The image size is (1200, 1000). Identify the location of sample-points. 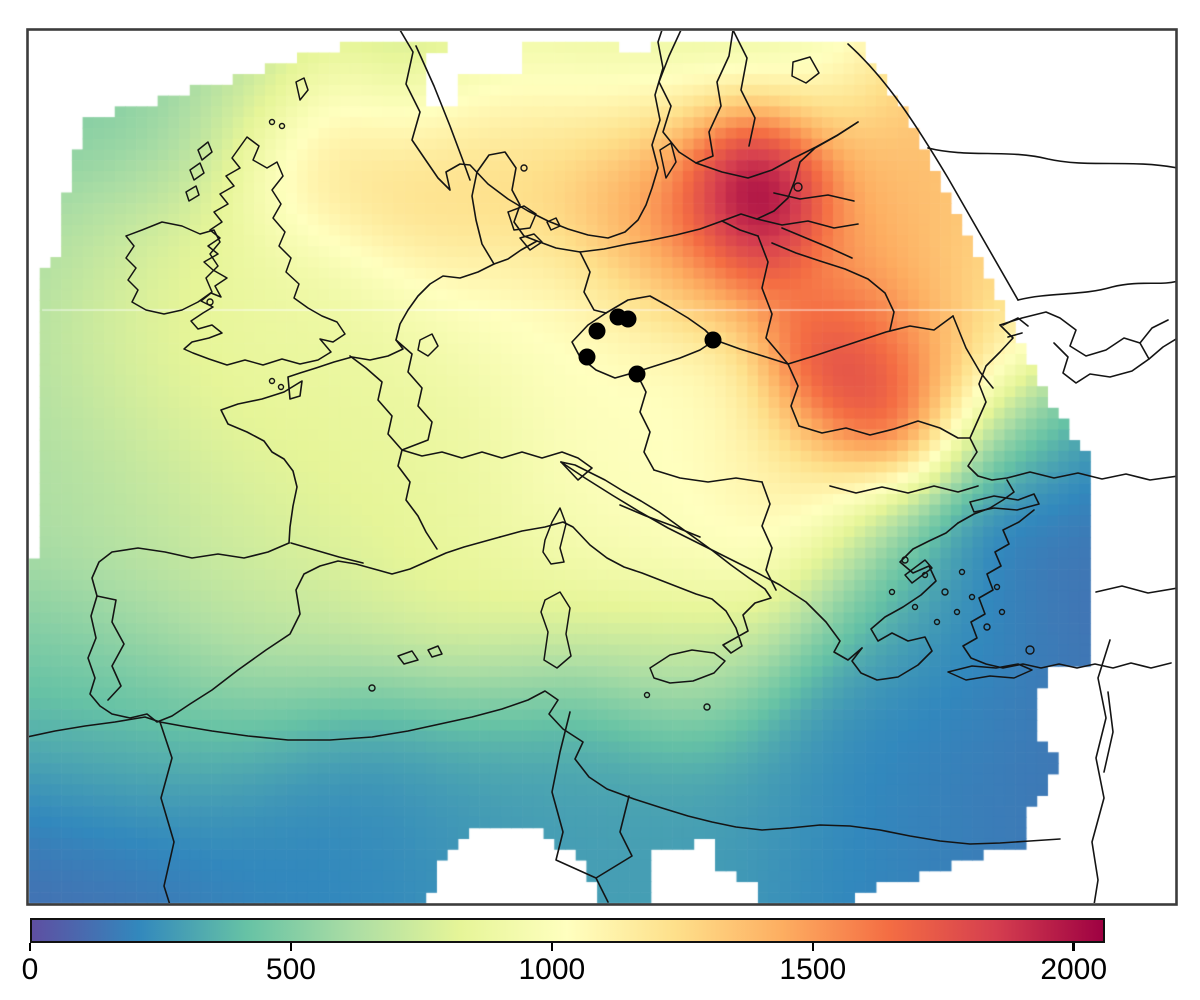
(650, 345).